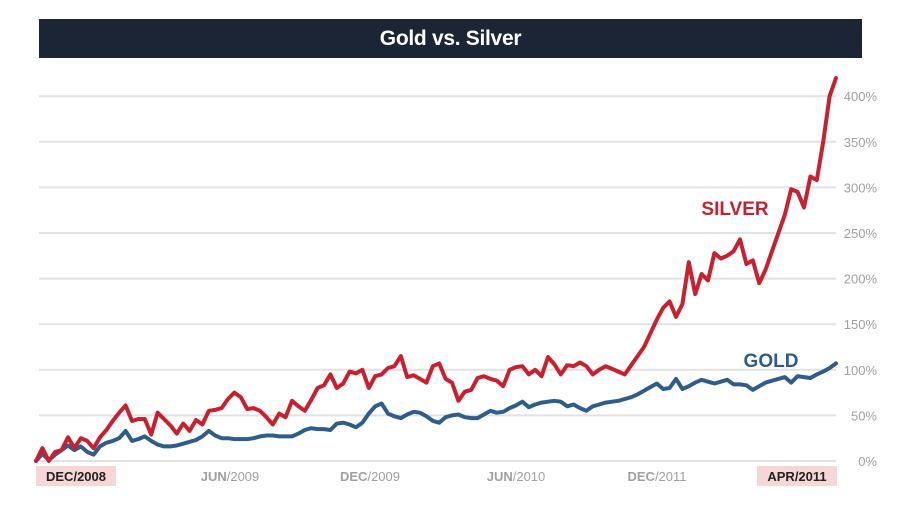 The height and width of the screenshot is (506, 900). I want to click on x-tick-label: DEC/2008, so click(76, 476).